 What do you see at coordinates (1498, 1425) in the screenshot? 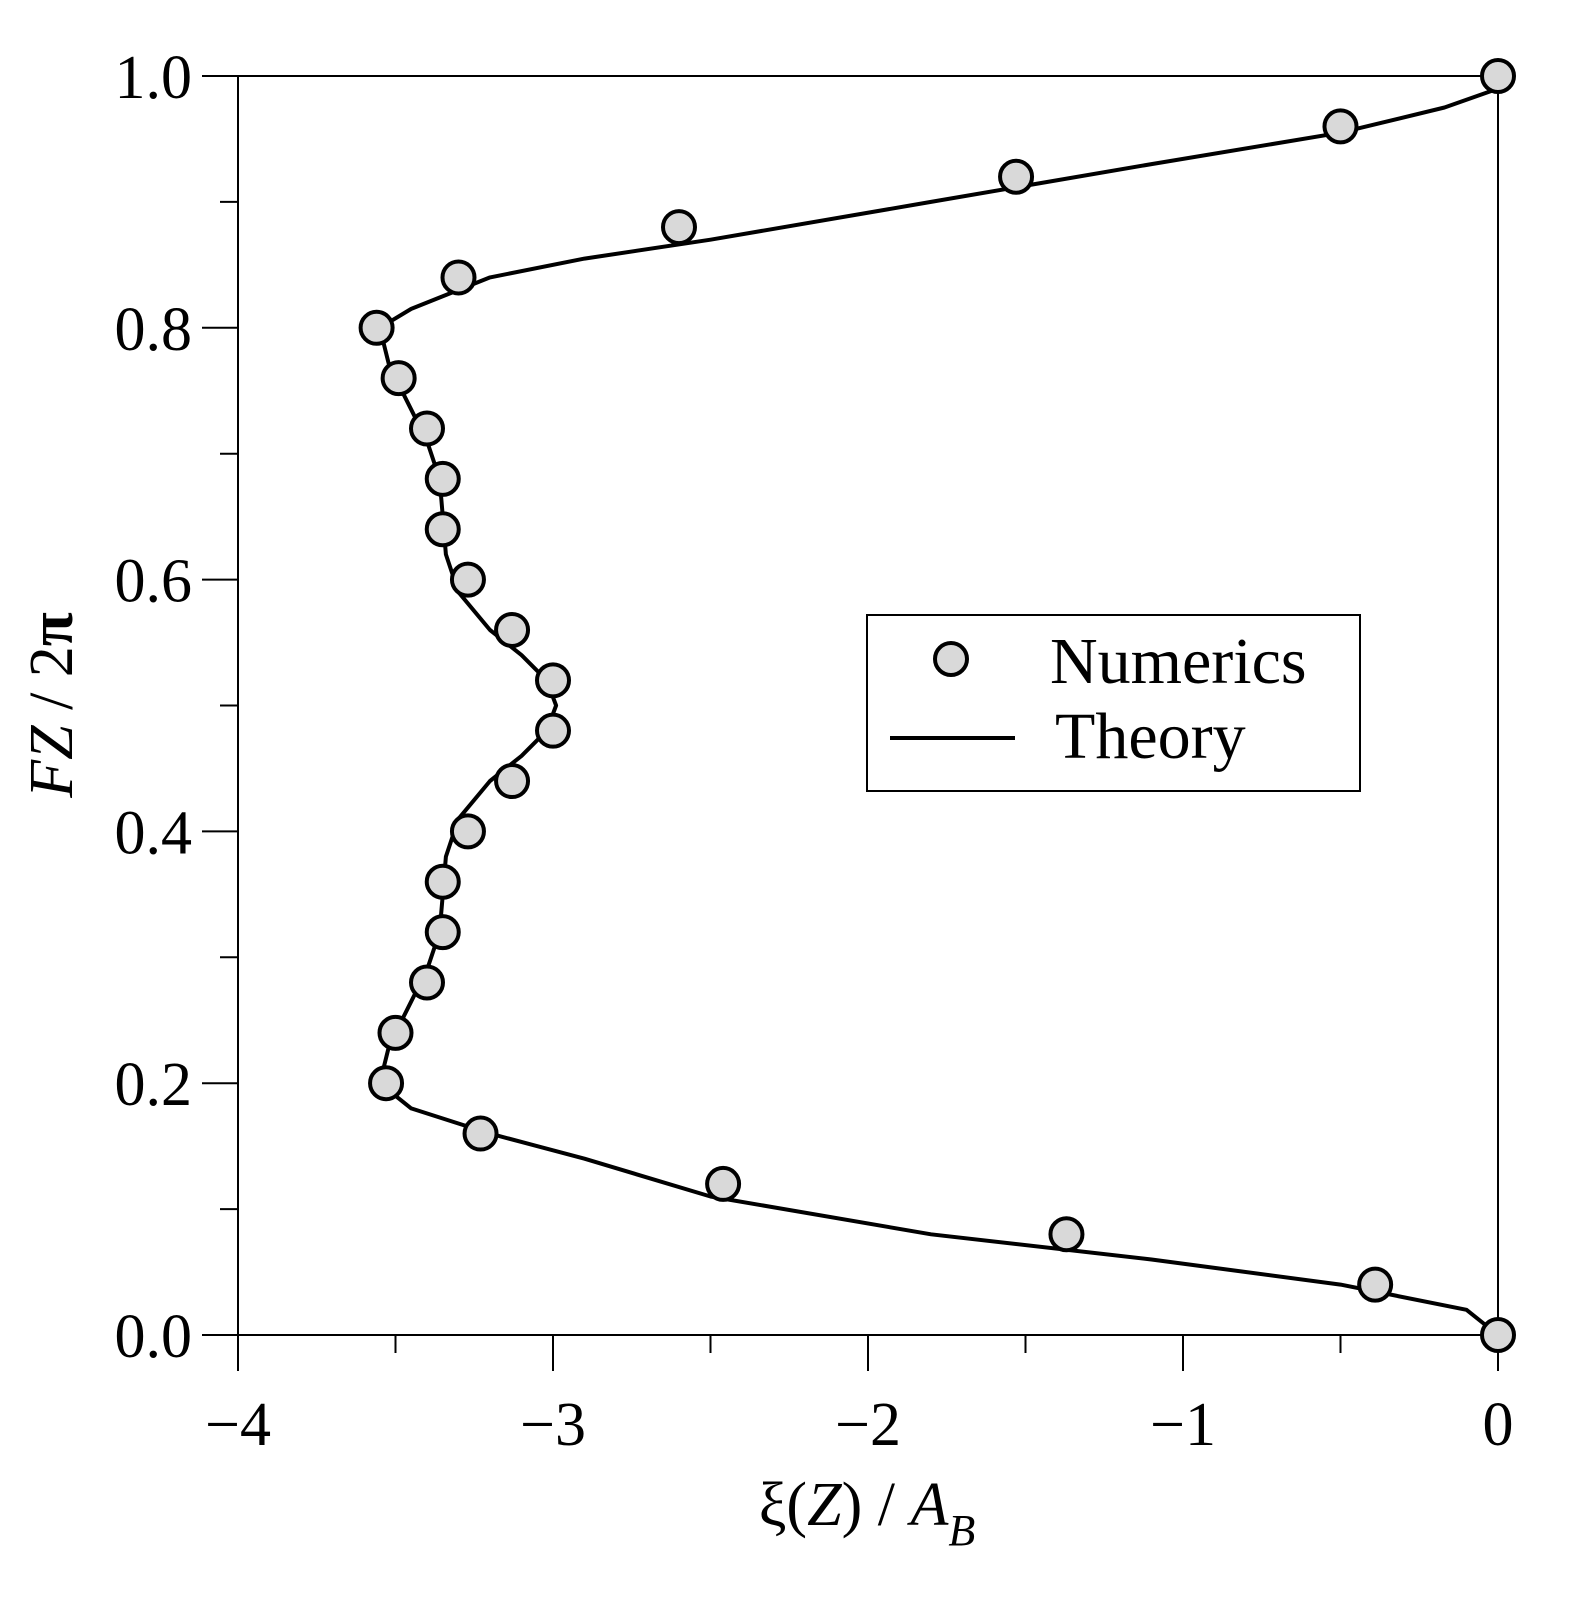
I see `x-tick-label: 0` at bounding box center [1498, 1425].